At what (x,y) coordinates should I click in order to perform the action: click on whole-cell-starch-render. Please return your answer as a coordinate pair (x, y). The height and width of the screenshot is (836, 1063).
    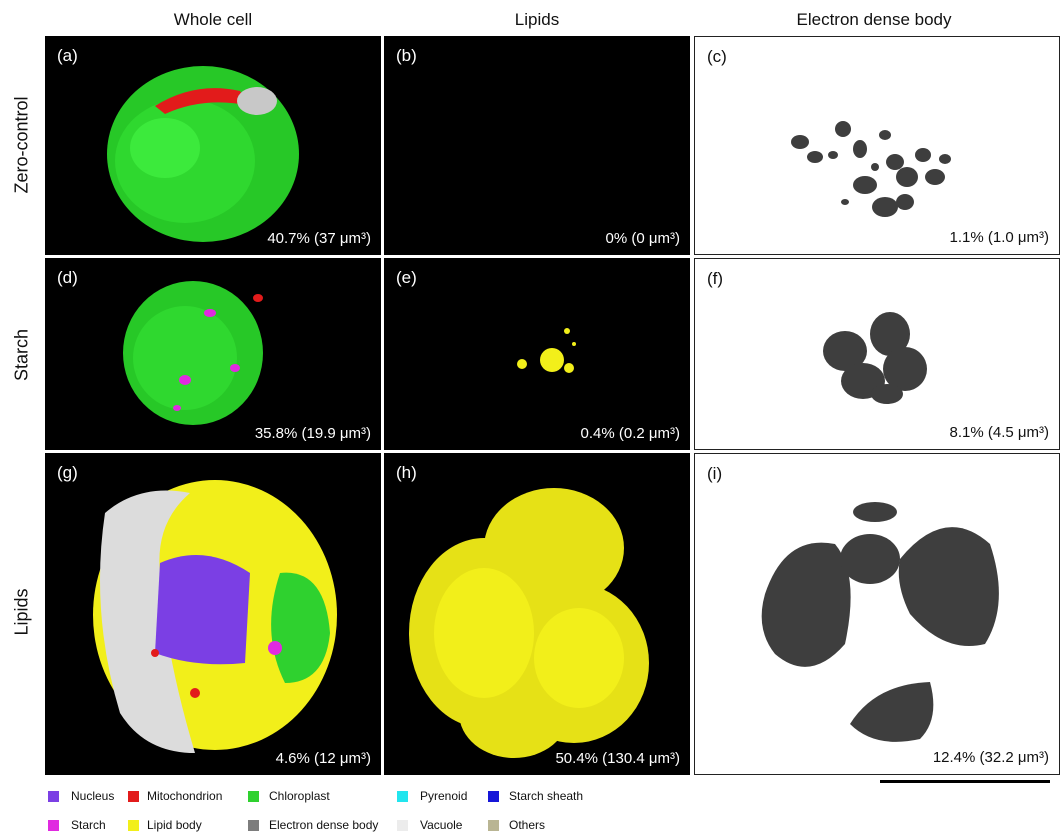
    Looking at the image, I should click on (193, 353).